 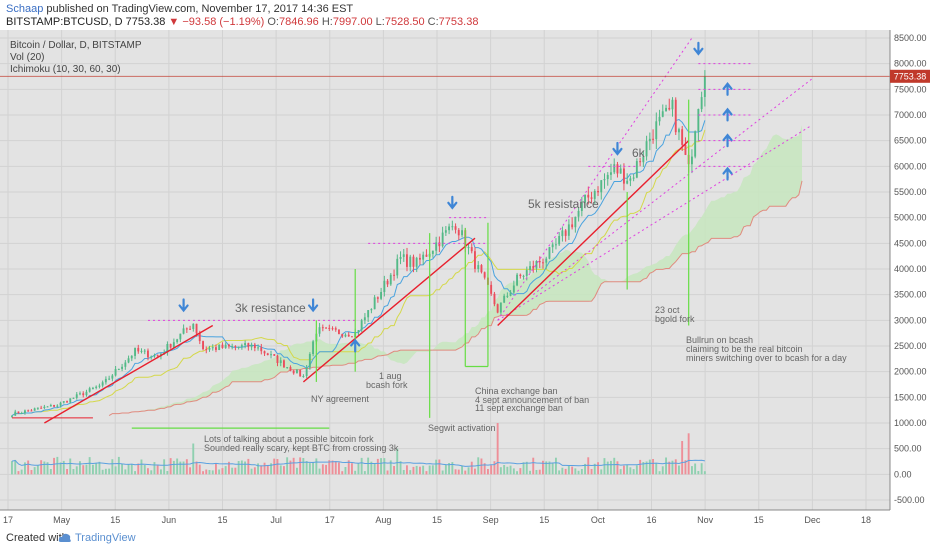 I want to click on tradingview-brand: TradingView, so click(x=105, y=538).